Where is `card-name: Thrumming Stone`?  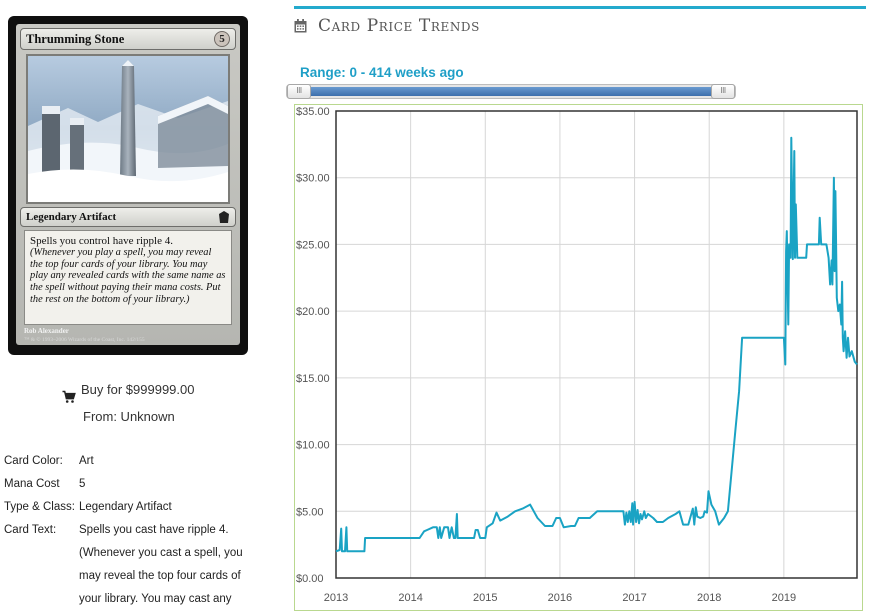
card-name: Thrumming Stone is located at coordinates (75, 39).